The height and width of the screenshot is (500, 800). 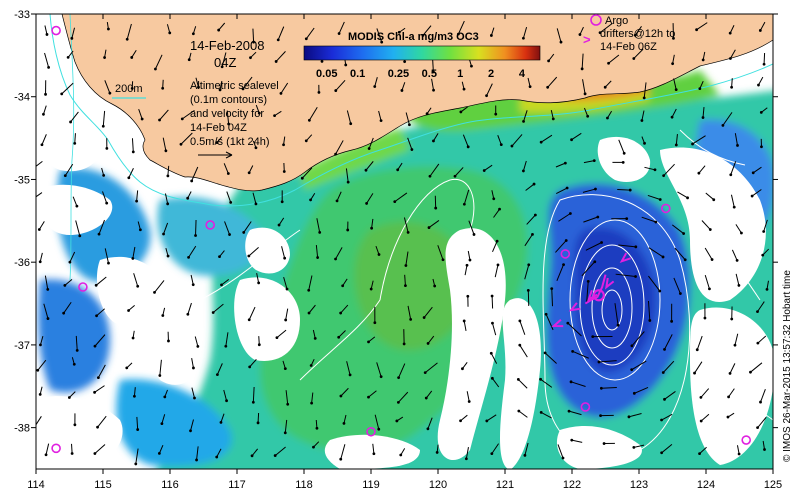 What do you see at coordinates (616, 21) in the screenshot?
I see `argo-line-1: Argo` at bounding box center [616, 21].